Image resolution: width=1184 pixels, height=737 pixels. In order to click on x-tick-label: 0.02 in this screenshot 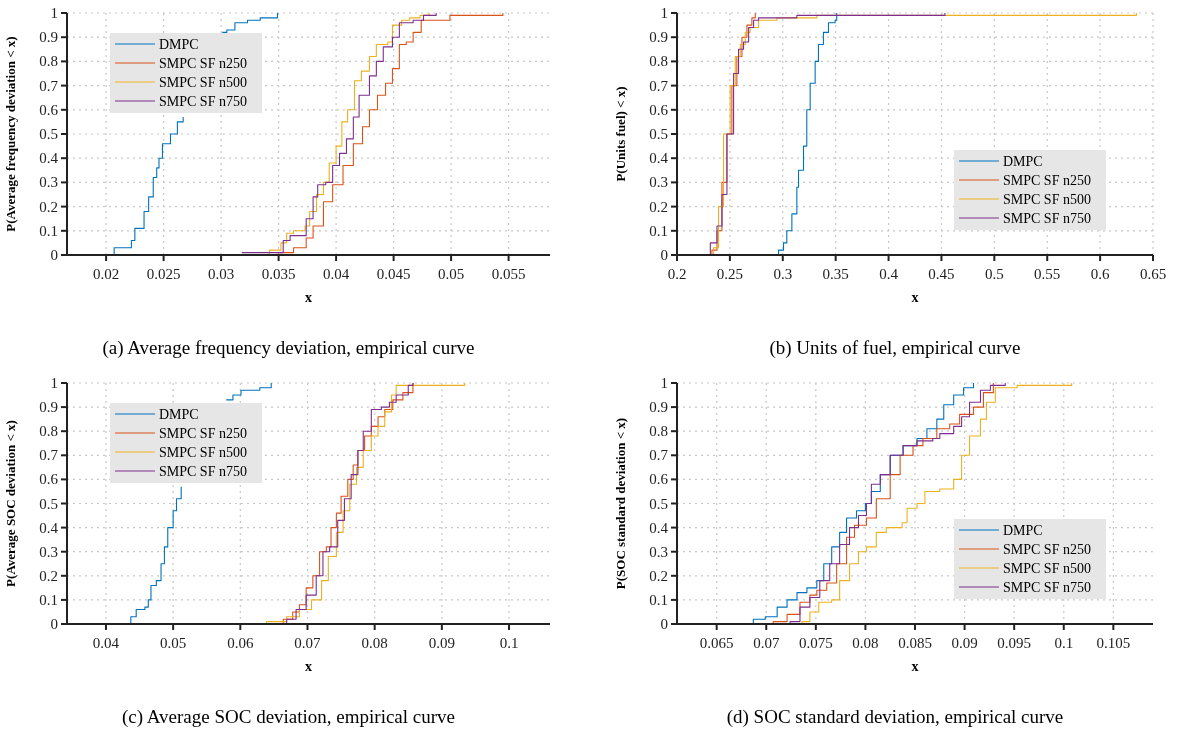, I will do `click(106, 274)`.